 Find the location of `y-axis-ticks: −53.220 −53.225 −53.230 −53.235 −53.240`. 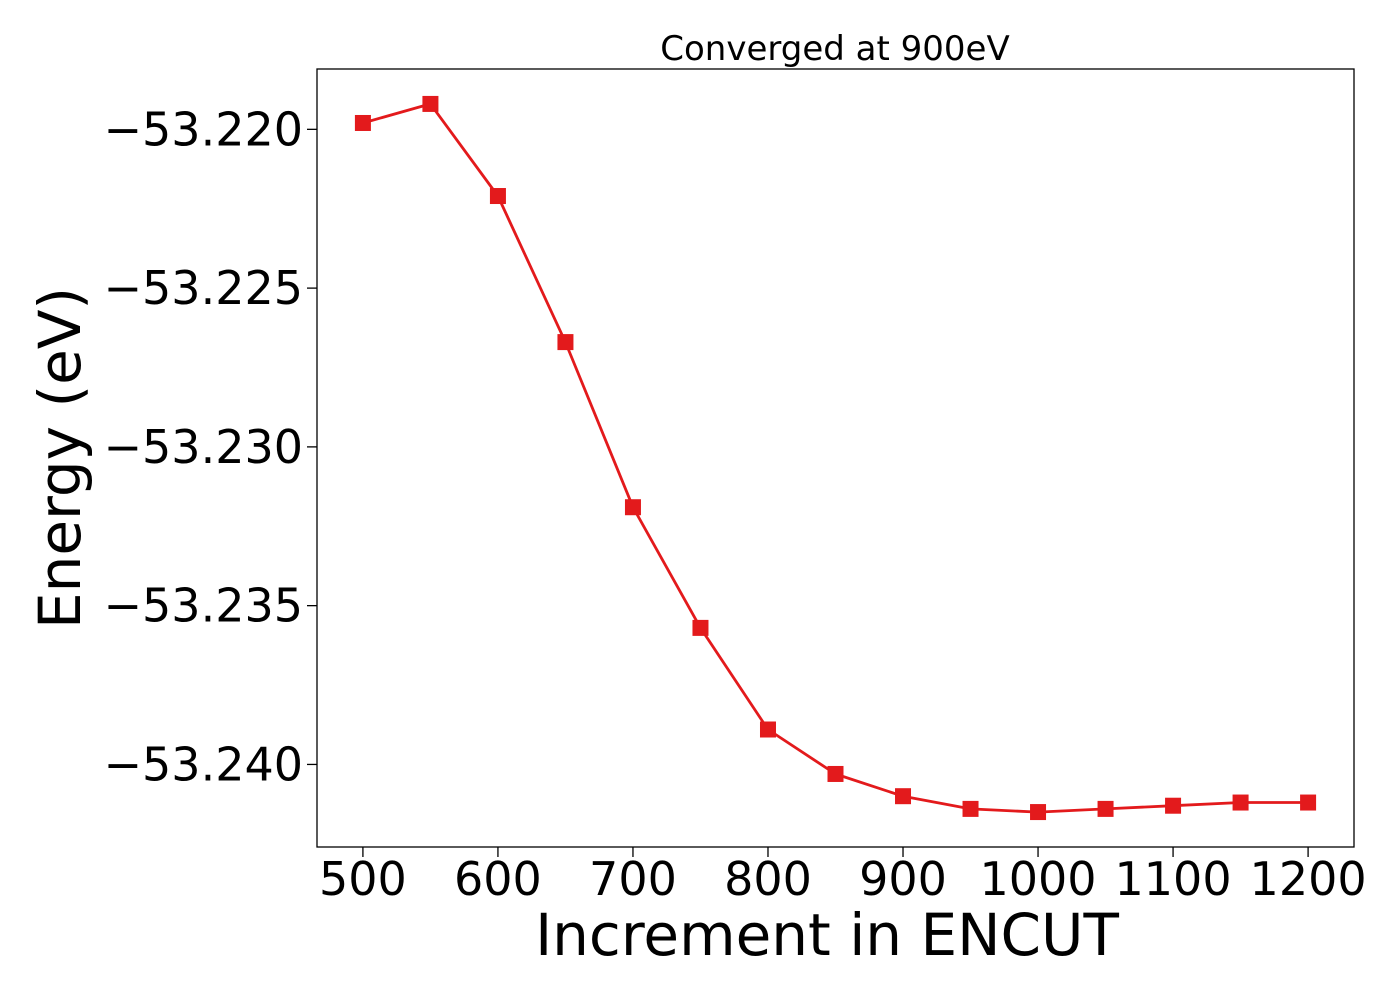

y-axis-ticks: −53.220 −53.225 −53.230 −53.235 −53.240 is located at coordinates (210, 446).